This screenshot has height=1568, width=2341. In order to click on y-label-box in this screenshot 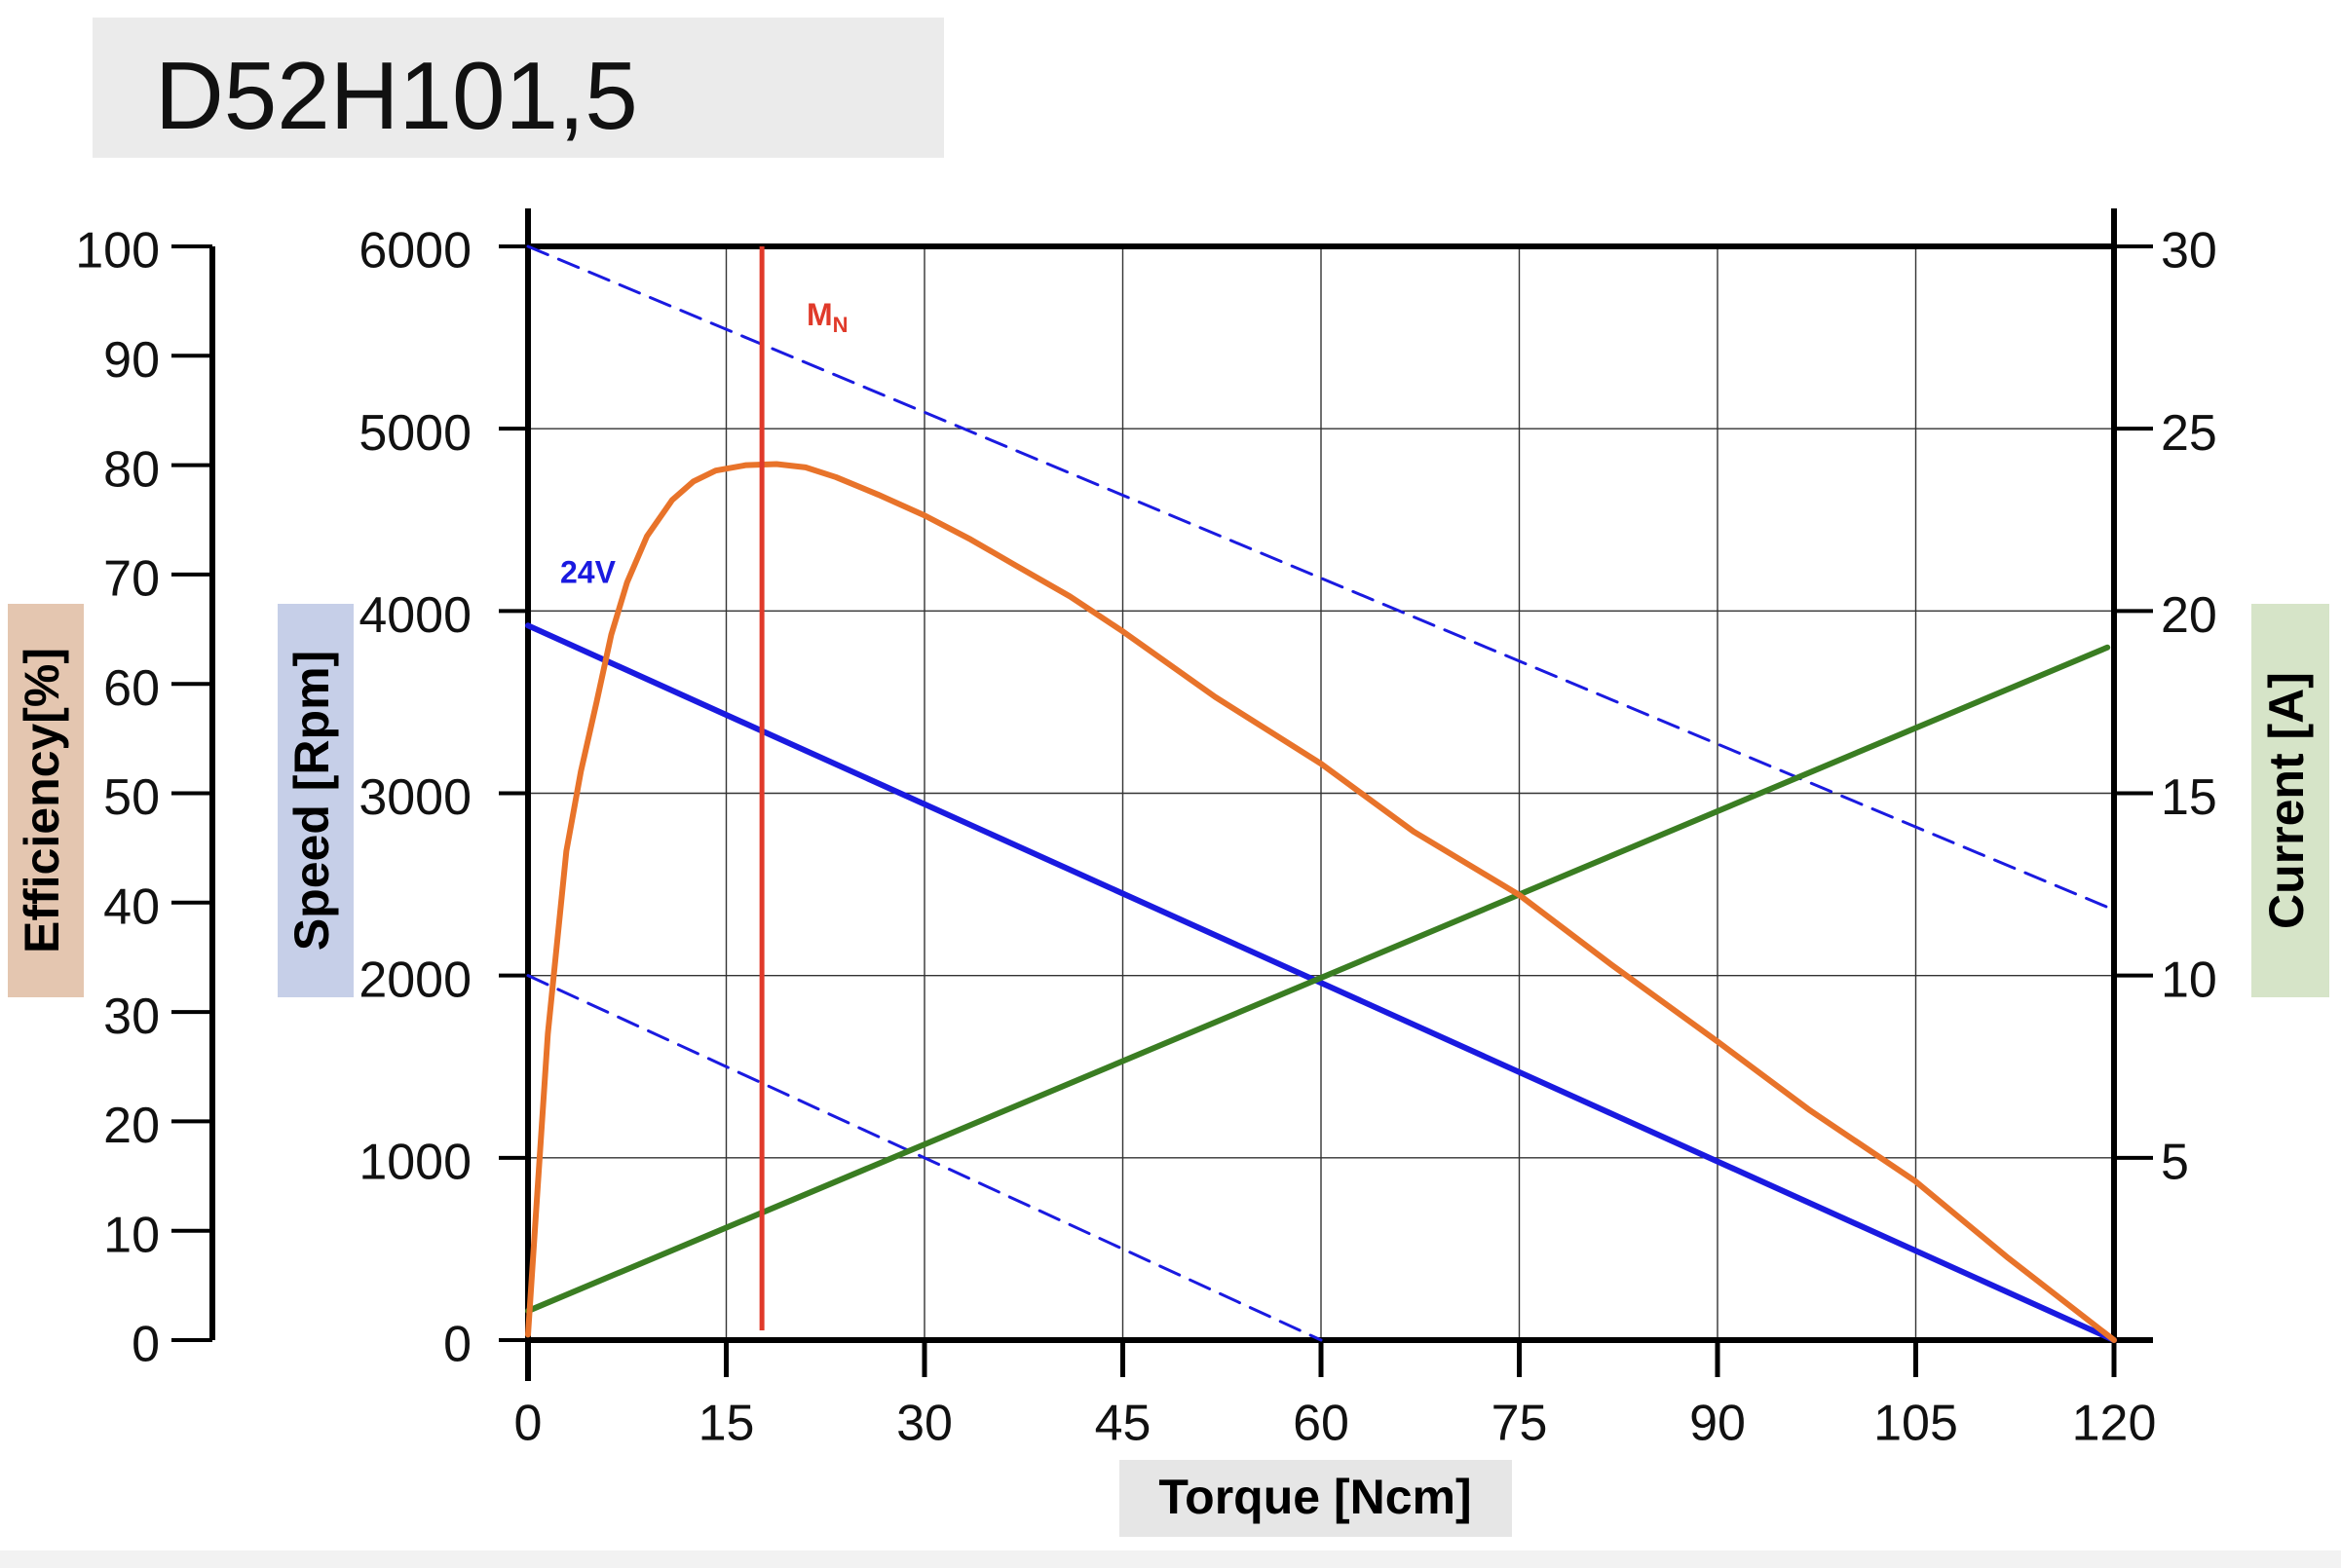, I will do `click(316, 800)`.